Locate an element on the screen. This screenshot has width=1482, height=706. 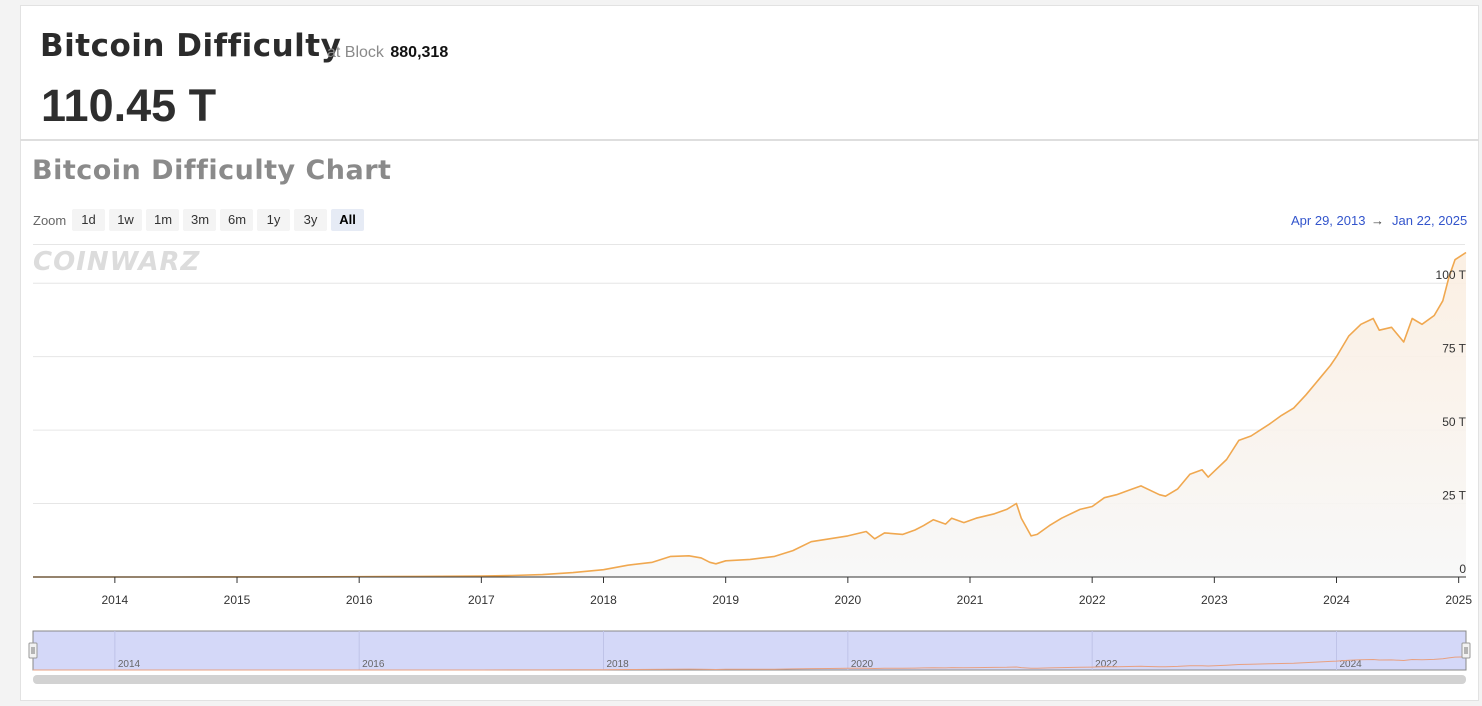
at-block-label: at Block is located at coordinates (355, 52).